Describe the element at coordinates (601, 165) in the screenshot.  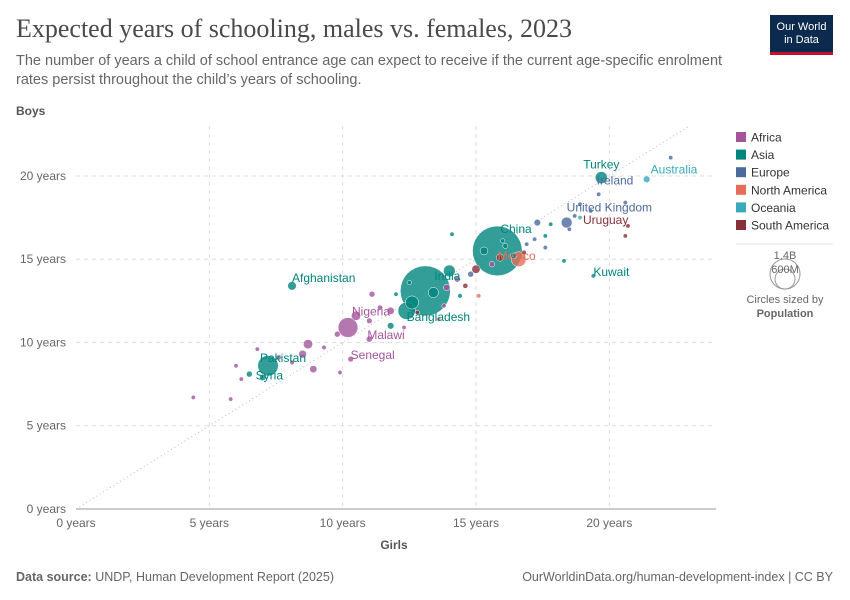
I see `point-label-turkey: Turkey` at that location.